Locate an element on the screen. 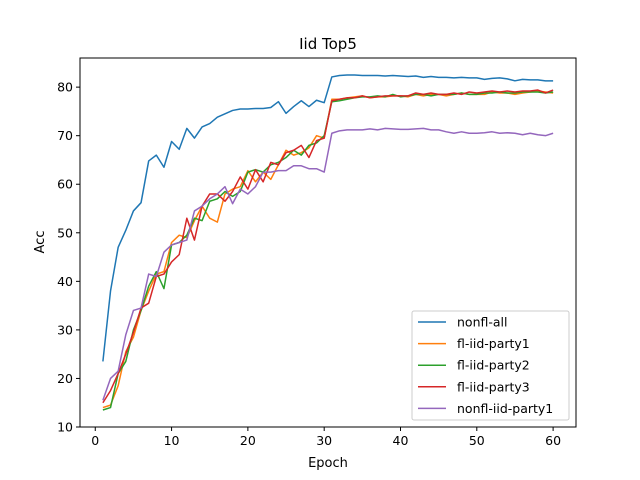  legend-box is located at coordinates (490, 365).